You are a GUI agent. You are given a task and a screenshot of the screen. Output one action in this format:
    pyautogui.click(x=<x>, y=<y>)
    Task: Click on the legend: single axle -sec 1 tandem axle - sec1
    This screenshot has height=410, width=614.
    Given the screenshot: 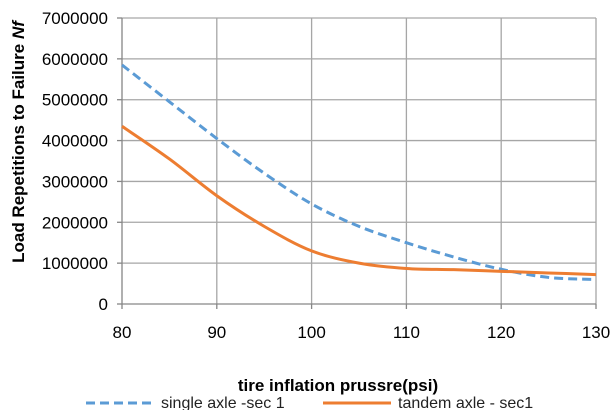 What is the action you would take?
    pyautogui.click(x=309, y=402)
    